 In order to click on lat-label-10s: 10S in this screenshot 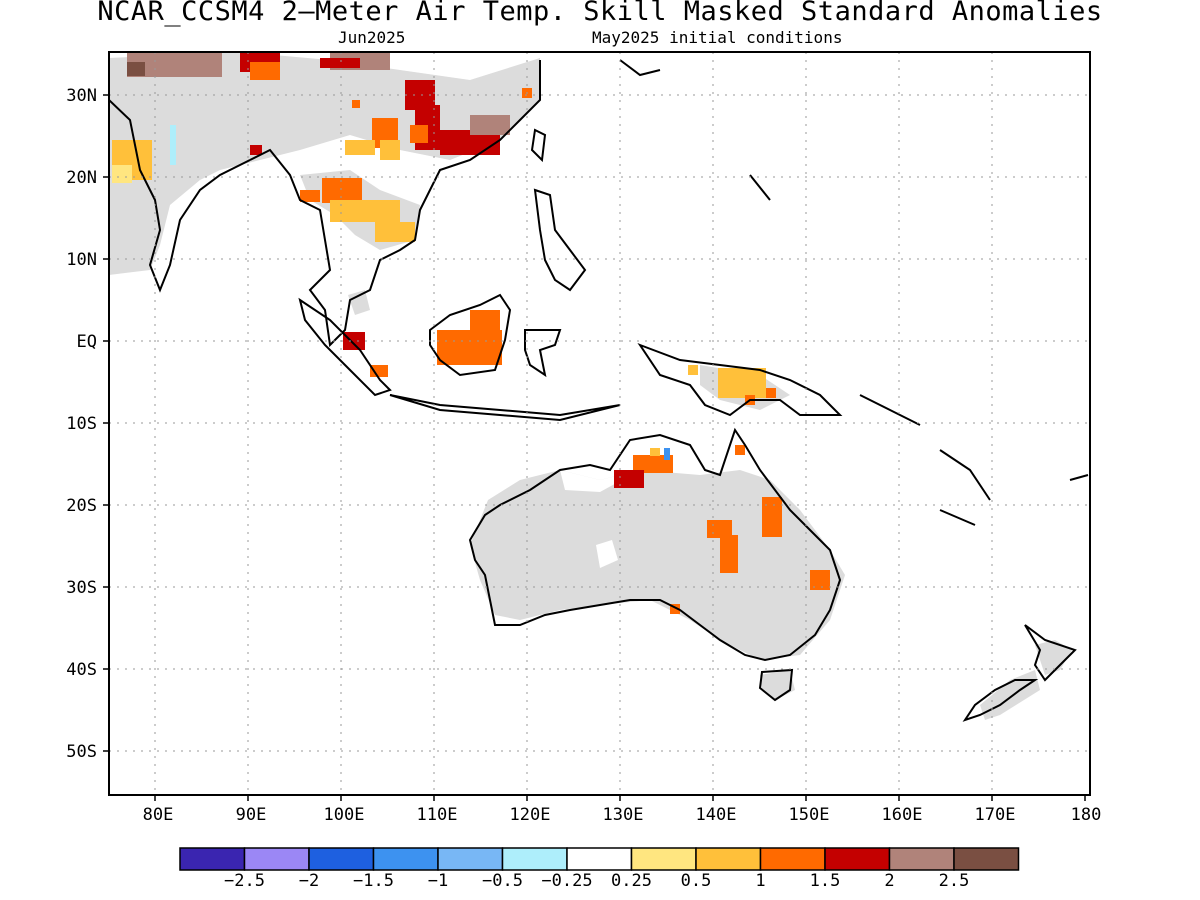, I will do `click(81, 424)`.